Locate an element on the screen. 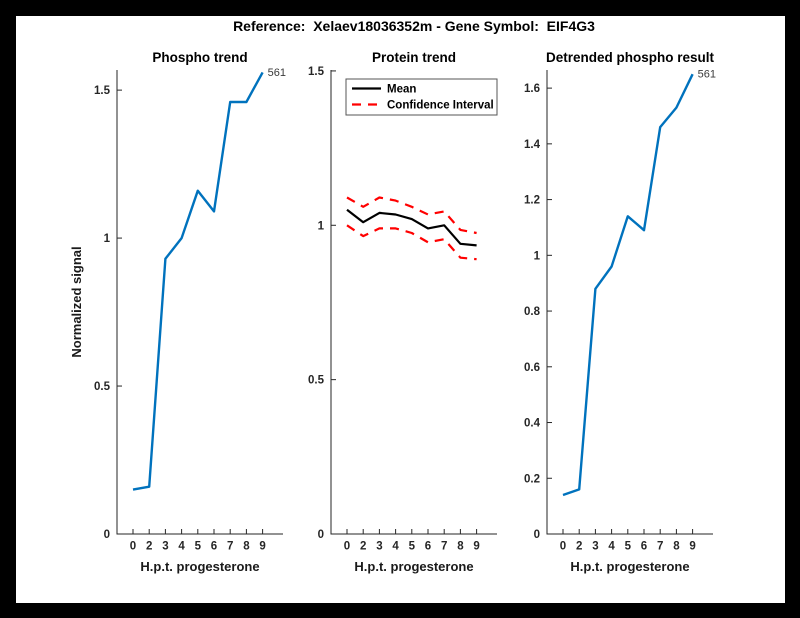 This screenshot has height=618, width=800. series-line-mean is located at coordinates (411, 227).